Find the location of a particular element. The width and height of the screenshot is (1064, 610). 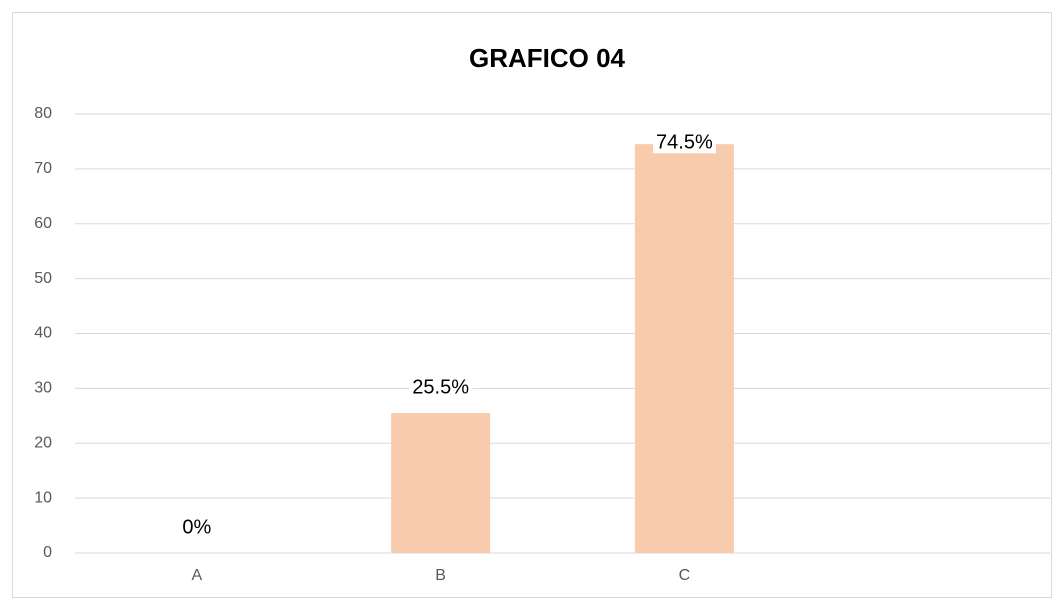

x-tick-label: C is located at coordinates (685, 575).